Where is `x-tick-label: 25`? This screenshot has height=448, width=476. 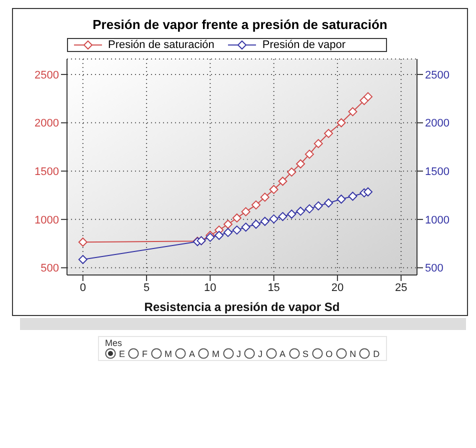
x-tick-label: 25 is located at coordinates (401, 288).